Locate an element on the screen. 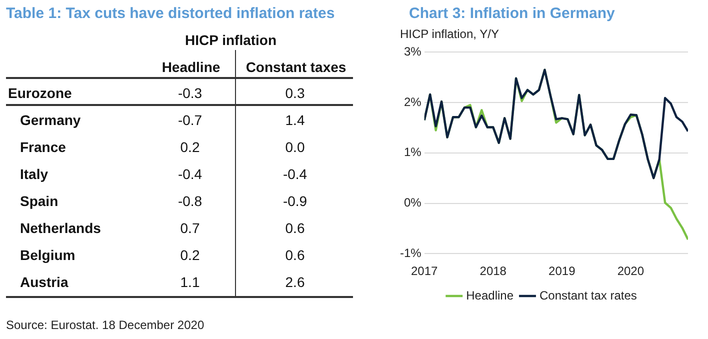  category-label: France is located at coordinates (43, 147).